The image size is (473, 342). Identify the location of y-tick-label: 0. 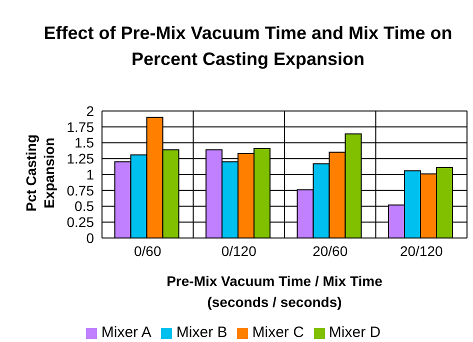
(90, 238).